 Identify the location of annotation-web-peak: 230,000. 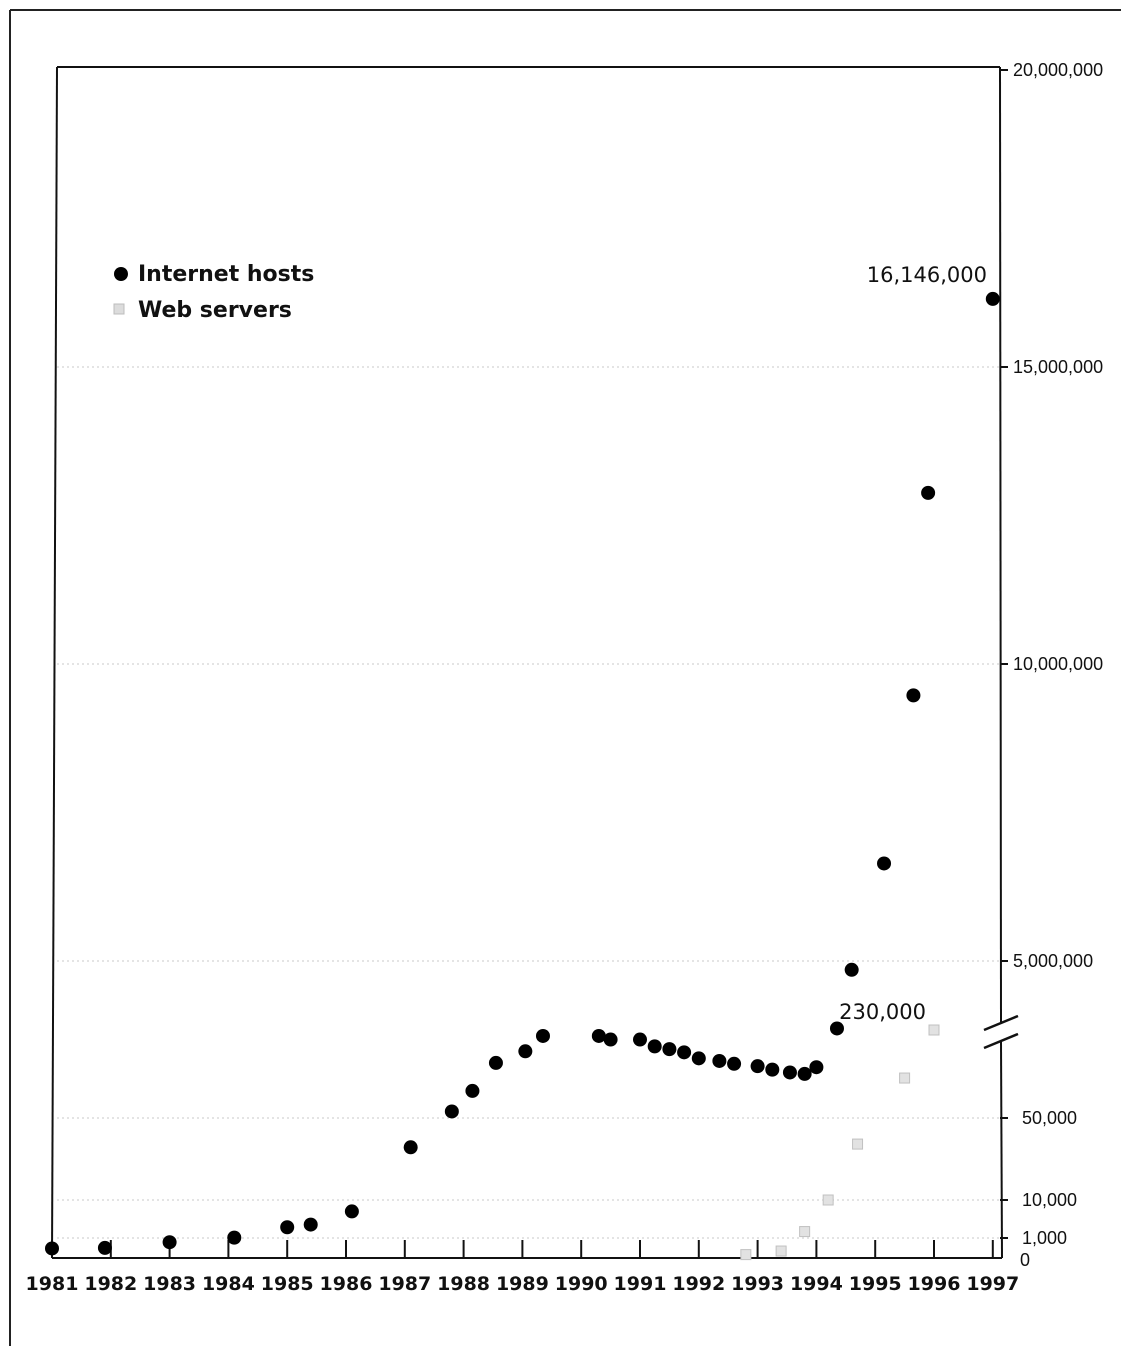
(882, 1012).